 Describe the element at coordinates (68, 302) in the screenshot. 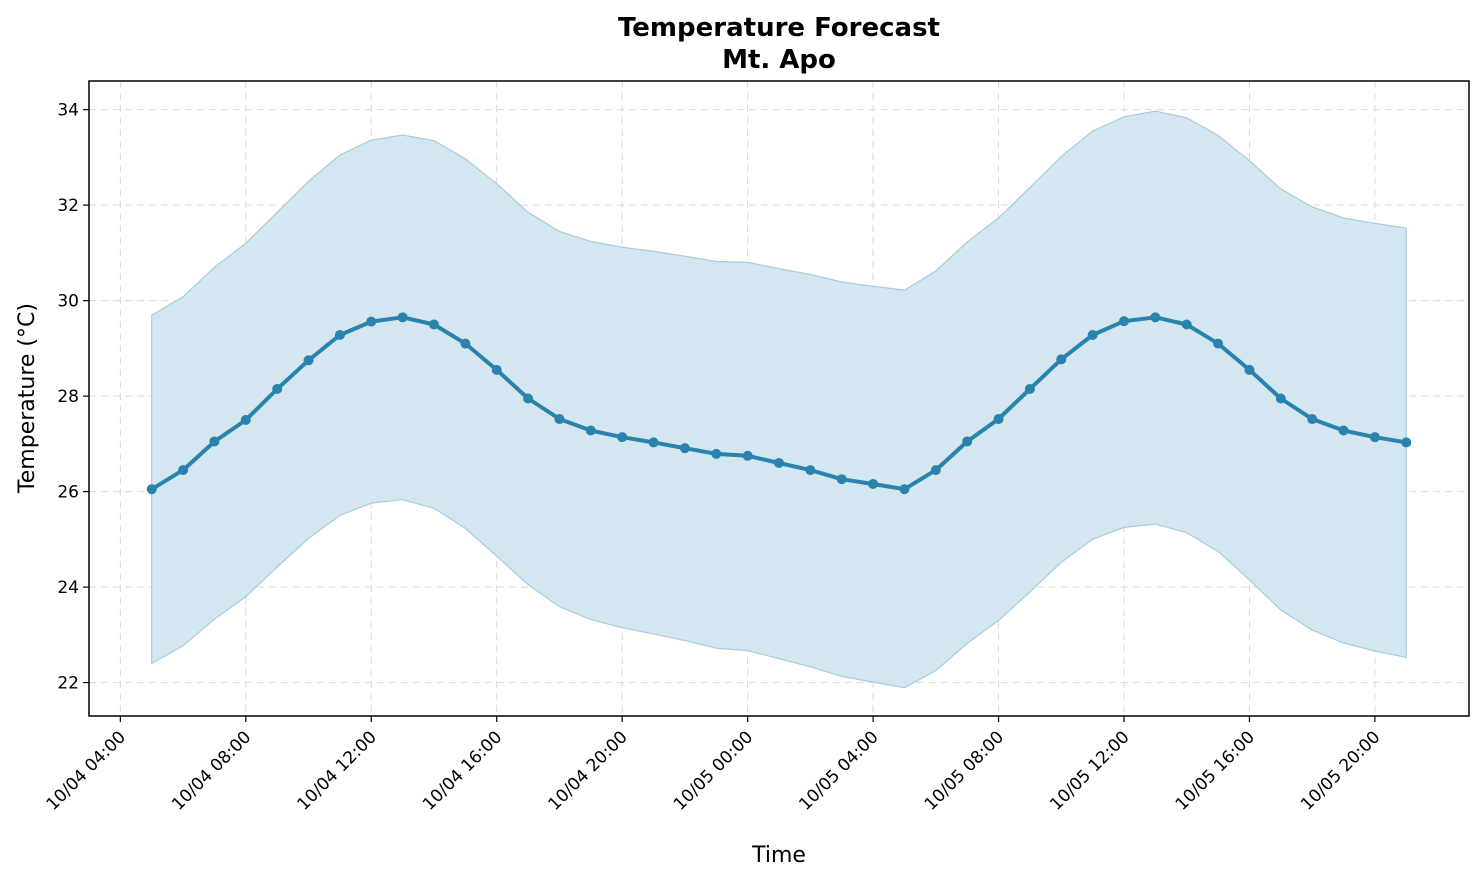

I see `y-tick-label: 30` at that location.